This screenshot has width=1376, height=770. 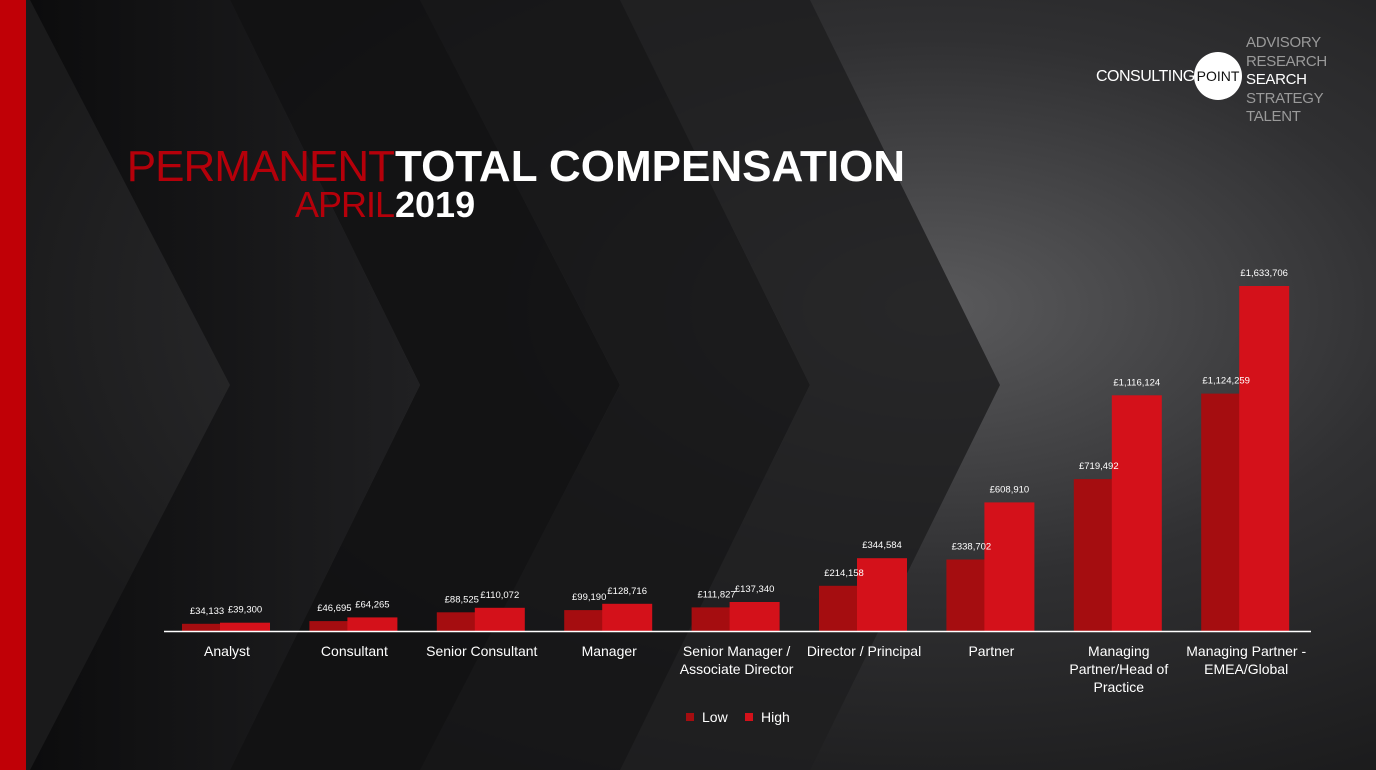 I want to click on category-label: Managing, so click(x=1119, y=651).